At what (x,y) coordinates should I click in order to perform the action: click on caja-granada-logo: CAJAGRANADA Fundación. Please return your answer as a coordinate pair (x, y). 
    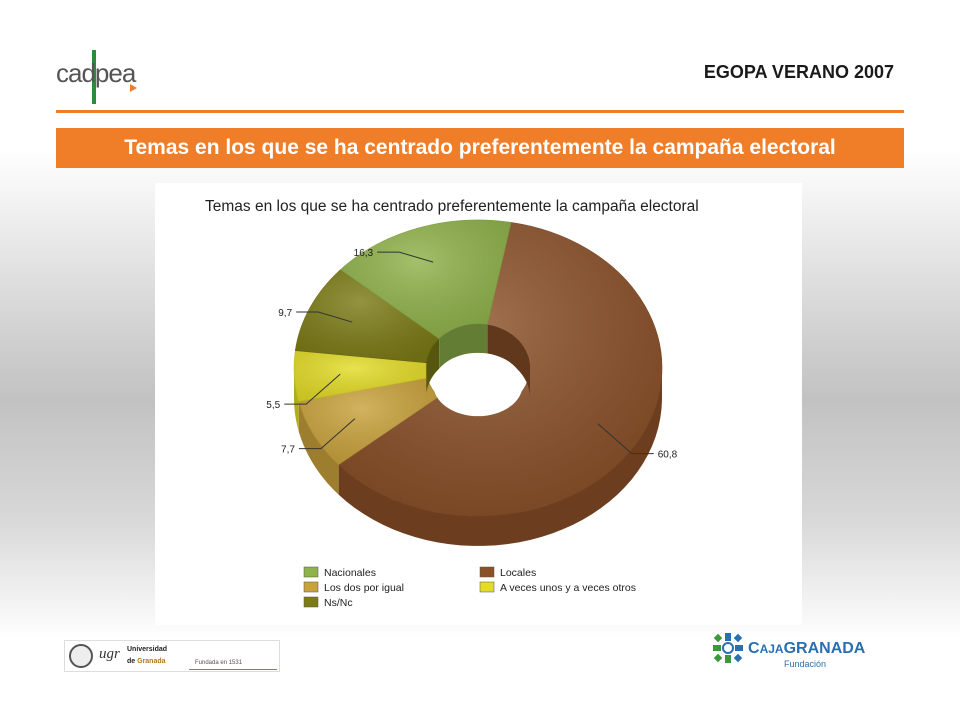
    Looking at the image, I should click on (788, 652).